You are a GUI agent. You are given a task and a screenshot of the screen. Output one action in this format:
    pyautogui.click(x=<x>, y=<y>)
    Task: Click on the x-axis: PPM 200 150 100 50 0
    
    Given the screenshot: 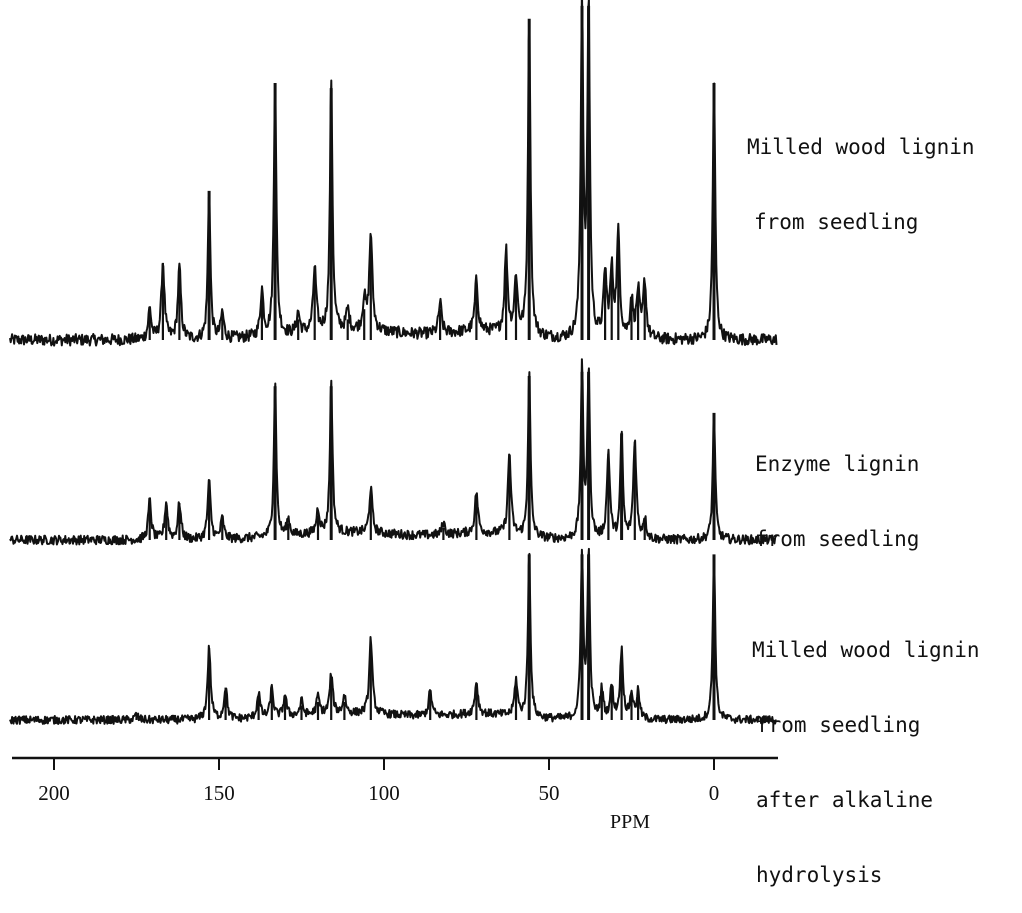 What is the action you would take?
    pyautogui.click(x=395, y=794)
    